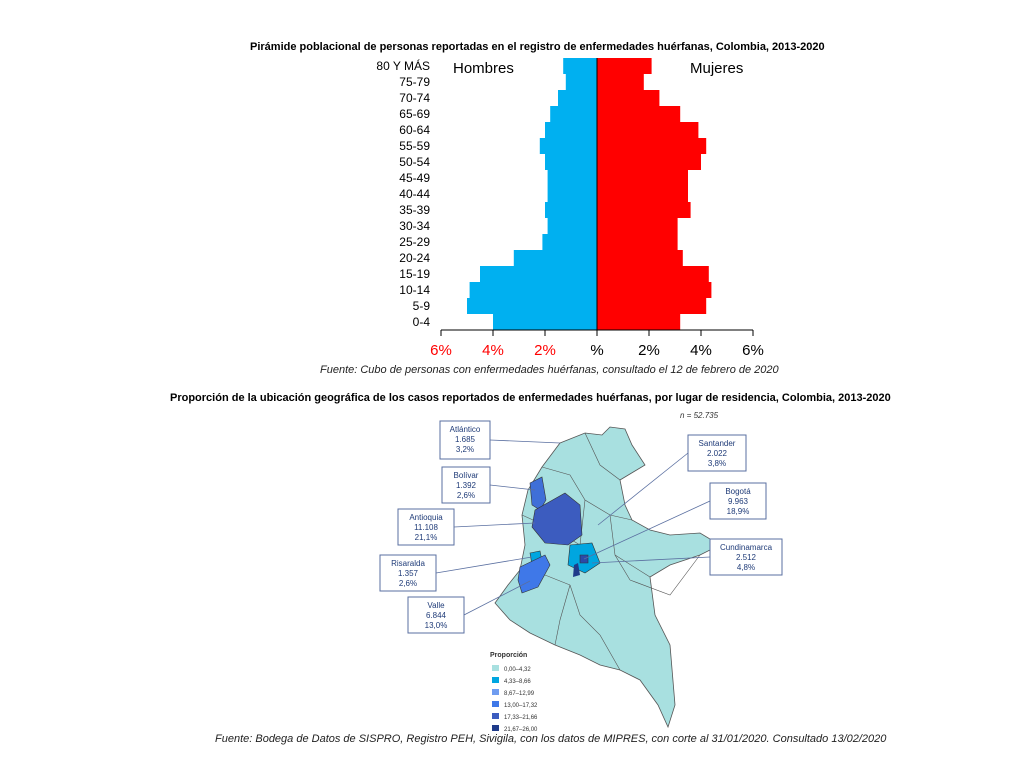 This screenshot has height=762, width=1033. Describe the element at coordinates (414, 98) in the screenshot. I see `y-tick-label: 70-74` at that location.